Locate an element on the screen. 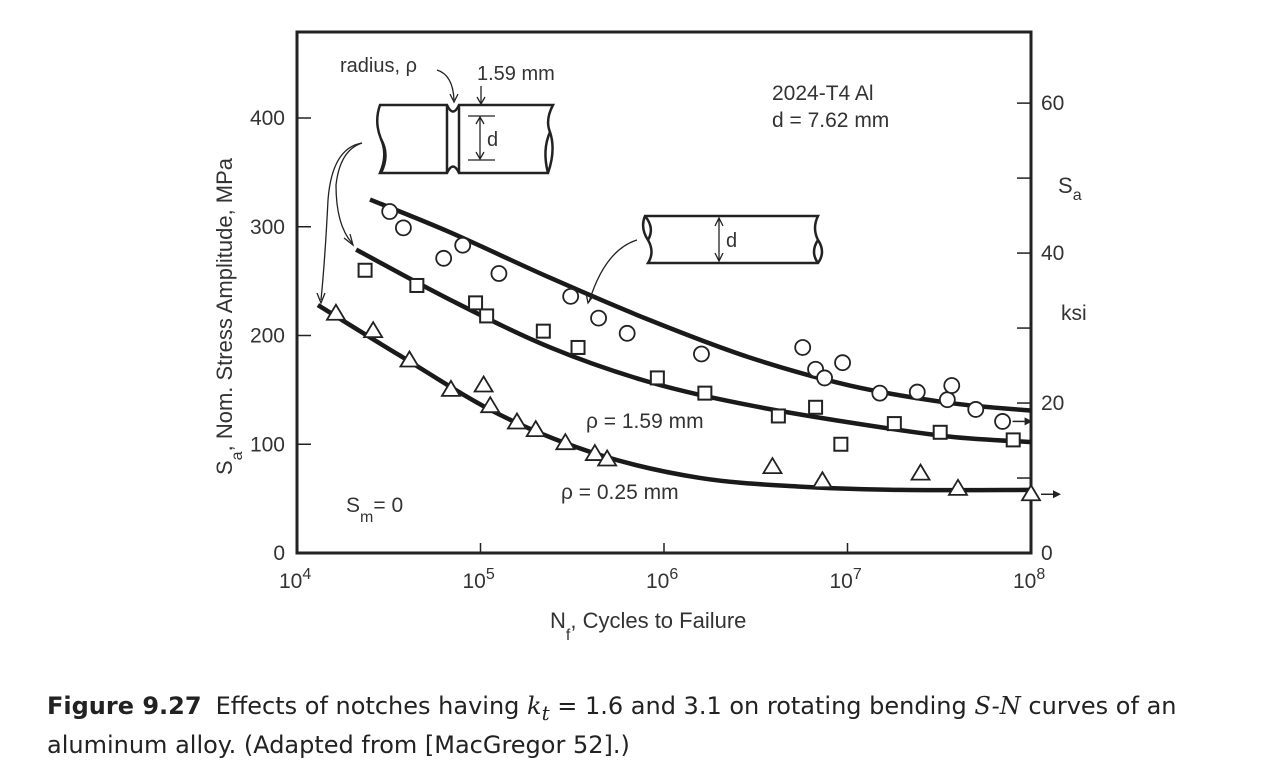  material-label: 2024-T4 Al is located at coordinates (823, 93).